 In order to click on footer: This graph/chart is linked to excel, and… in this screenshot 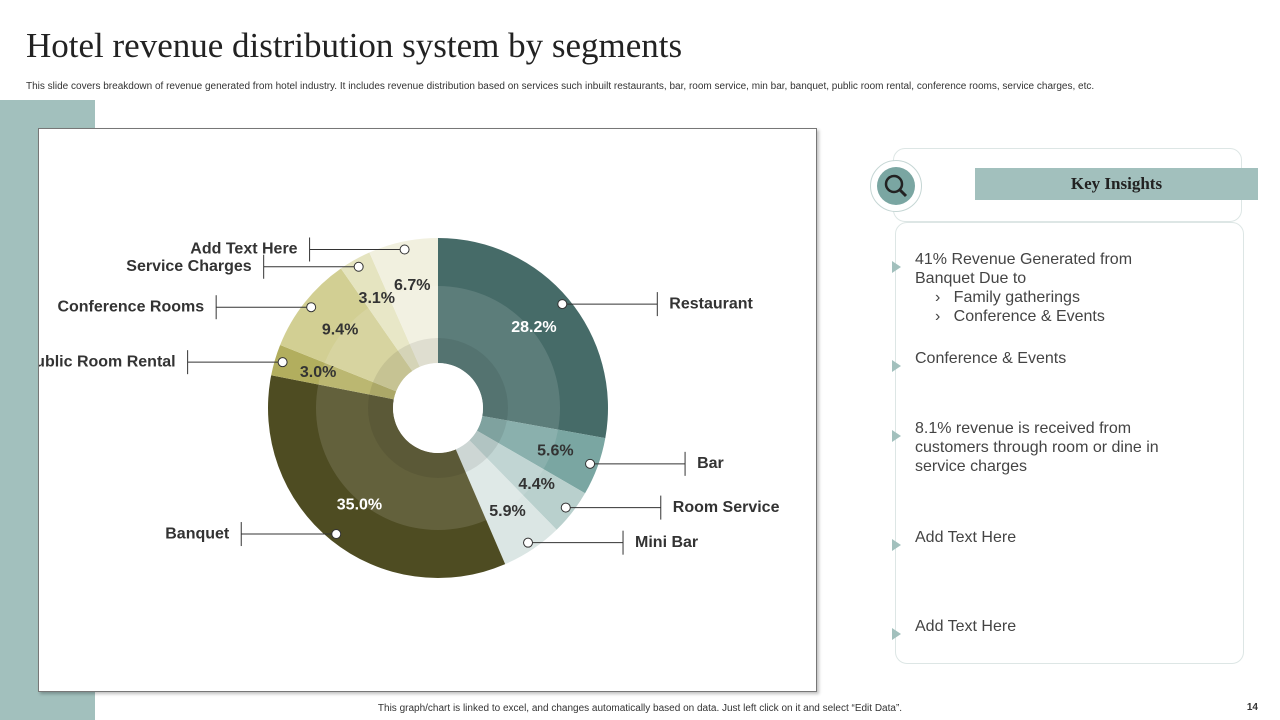, I will do `click(640, 708)`.